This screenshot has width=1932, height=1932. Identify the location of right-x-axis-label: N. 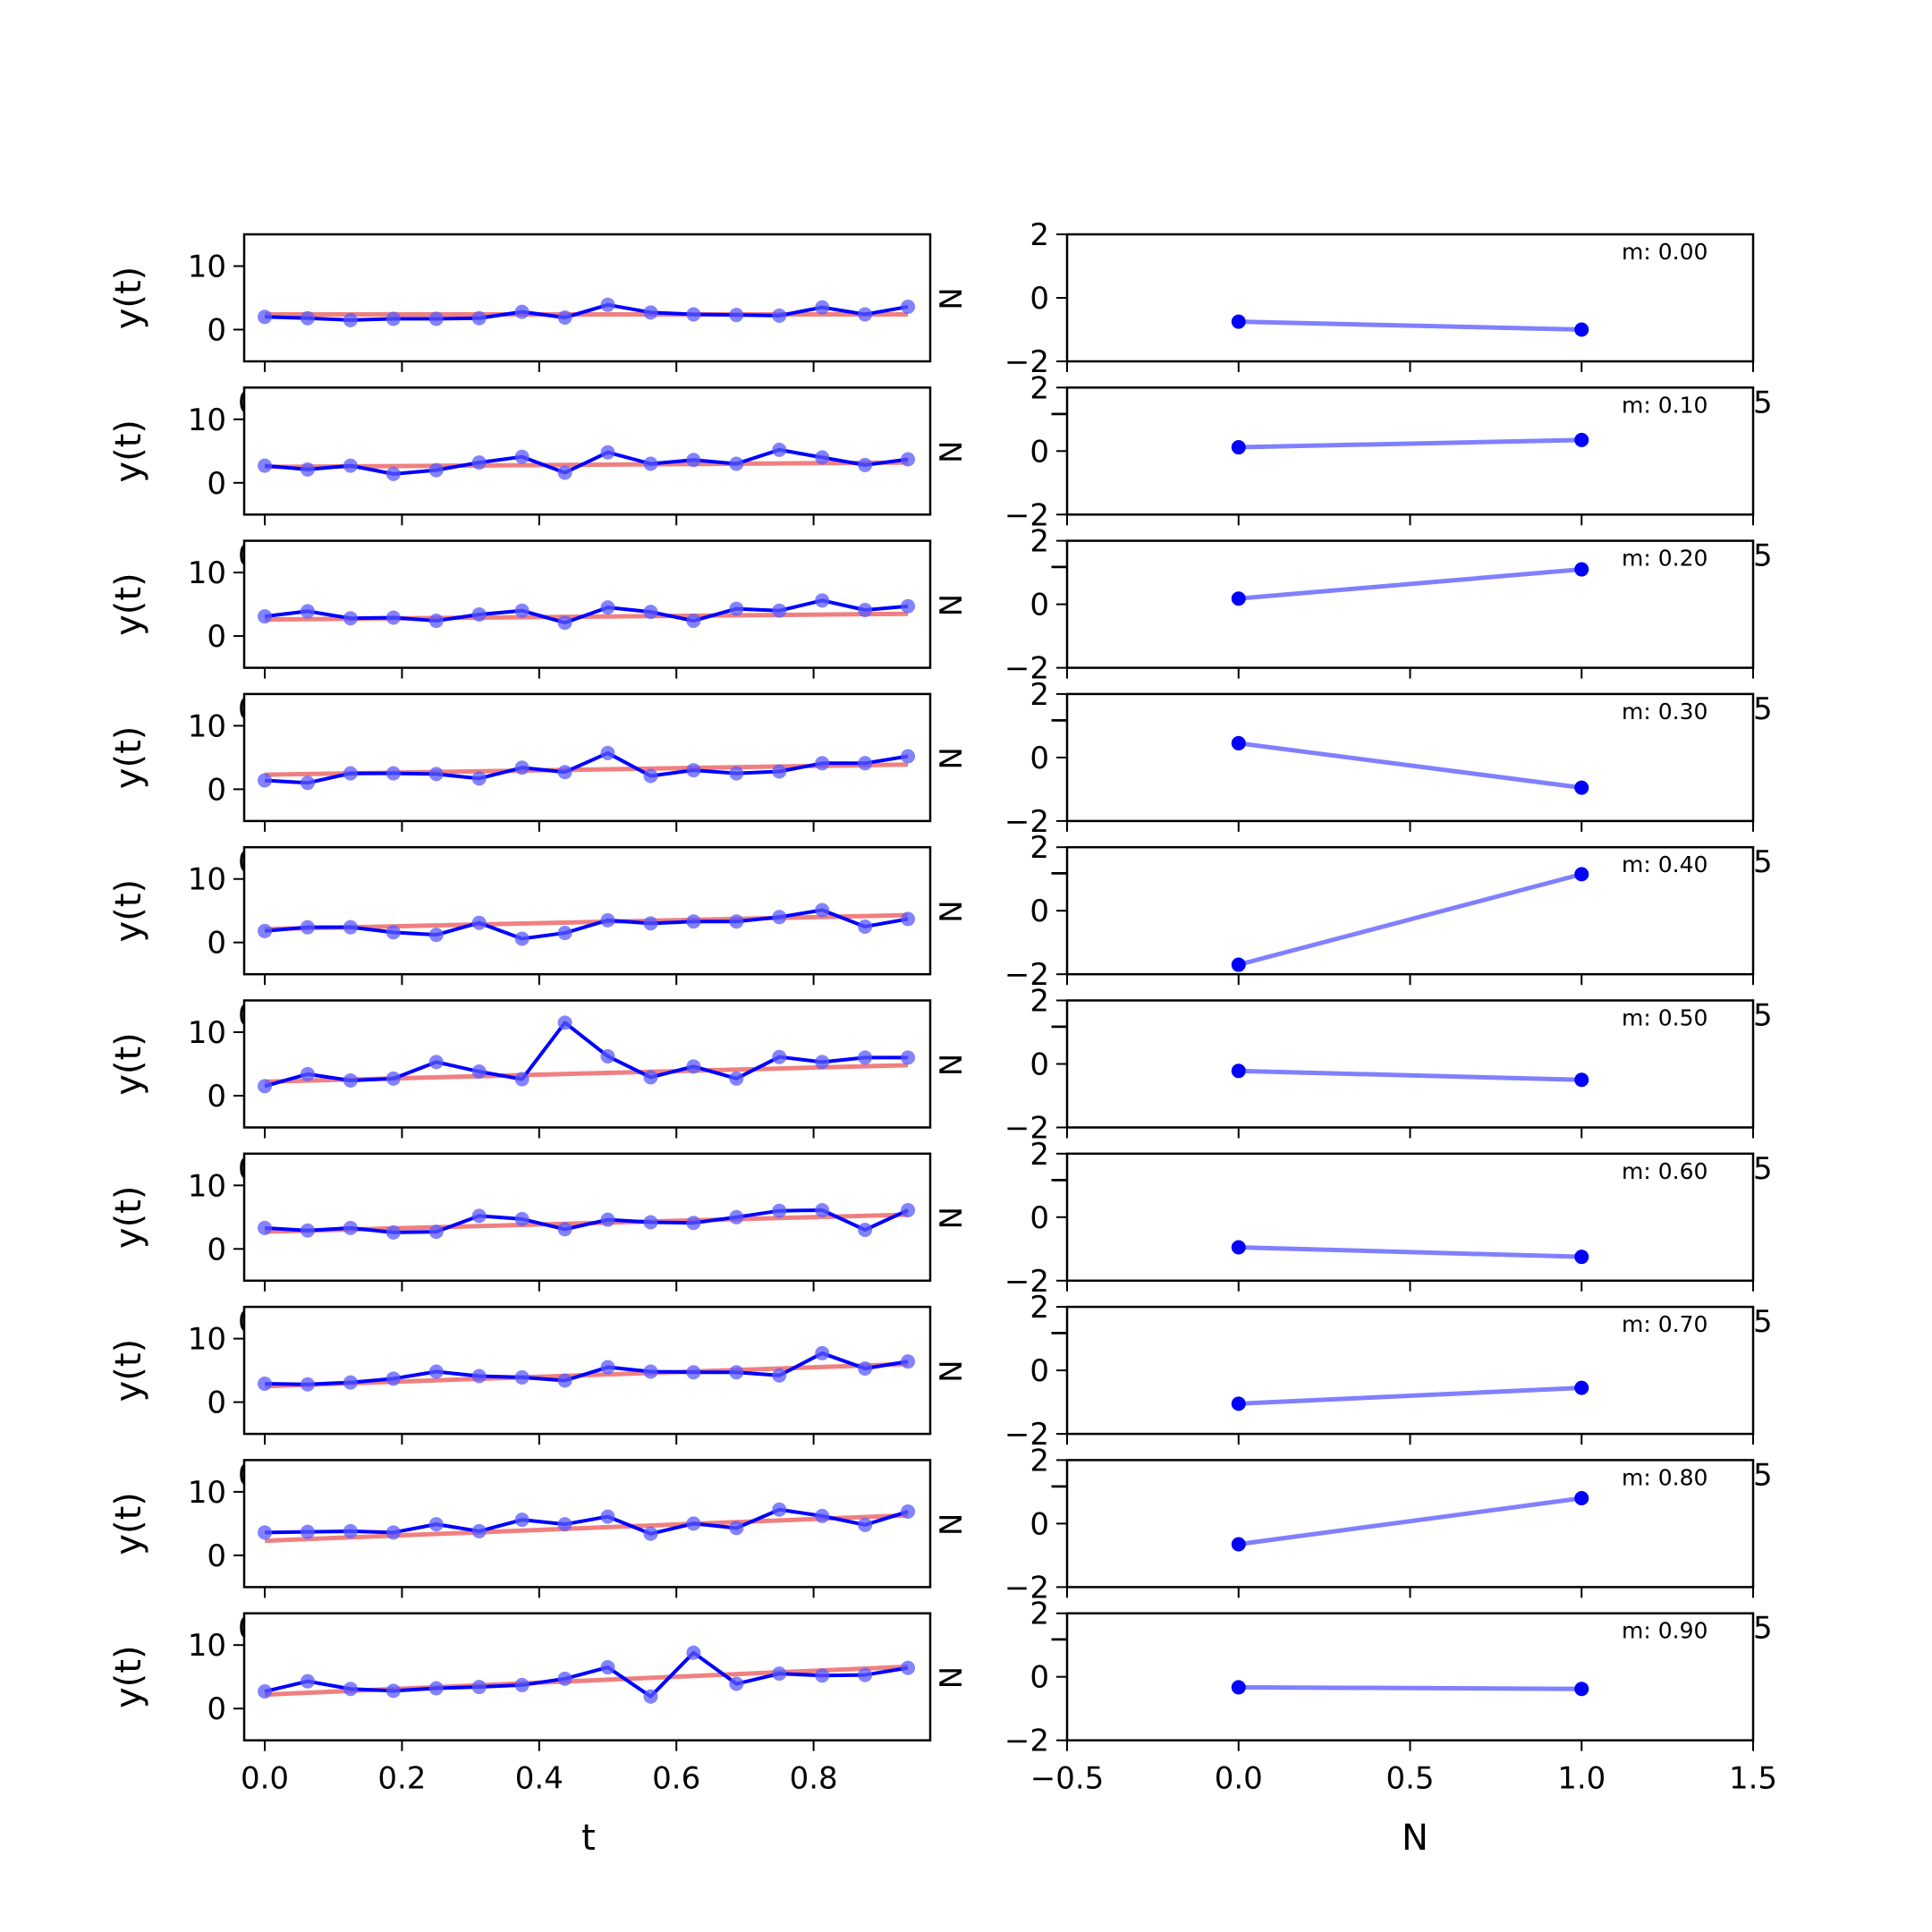
(1415, 1838).